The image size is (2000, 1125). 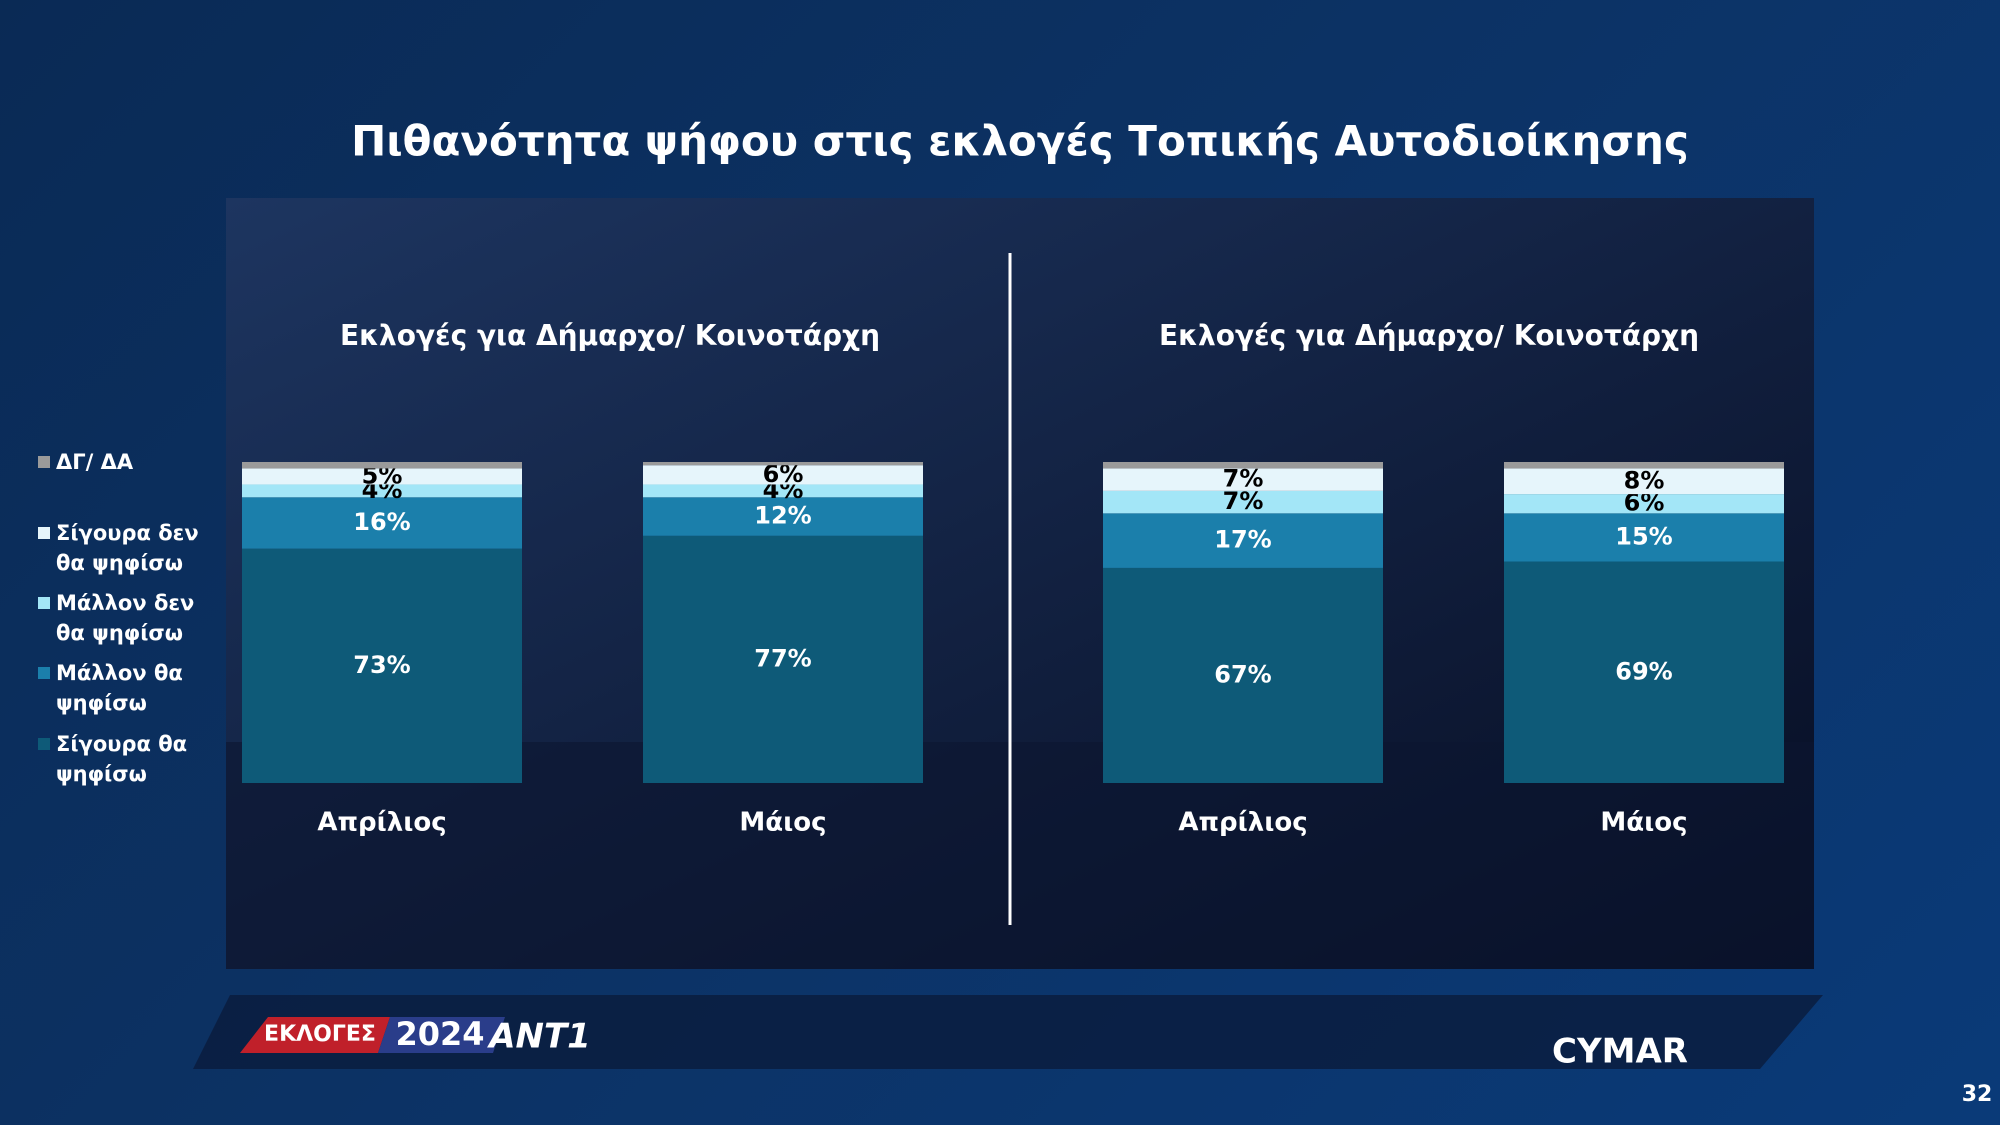 I want to click on legend-label: Σίγουρα θα ψηφίσω, so click(x=122, y=759).